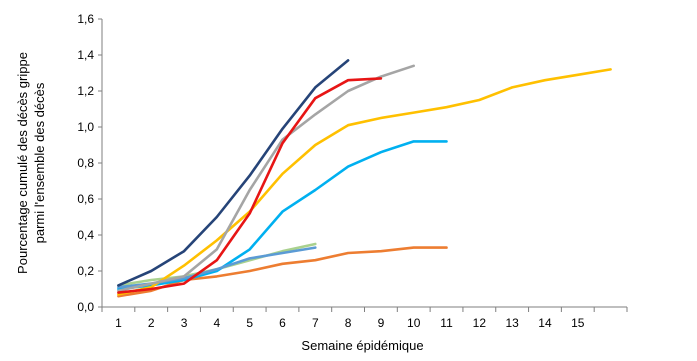  What do you see at coordinates (85, 91) in the screenshot?
I see `y-tick-label: 1,2` at bounding box center [85, 91].